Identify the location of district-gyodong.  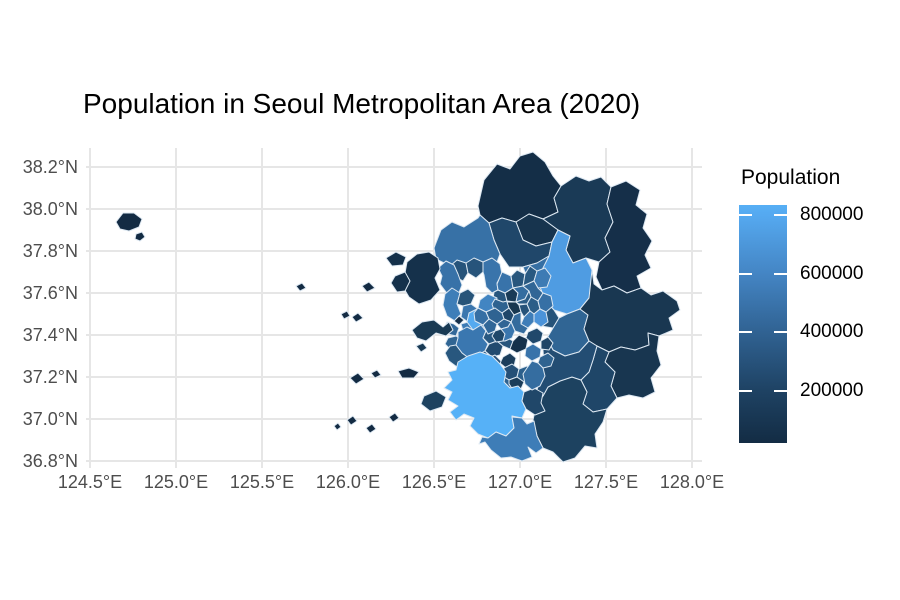
(396, 259).